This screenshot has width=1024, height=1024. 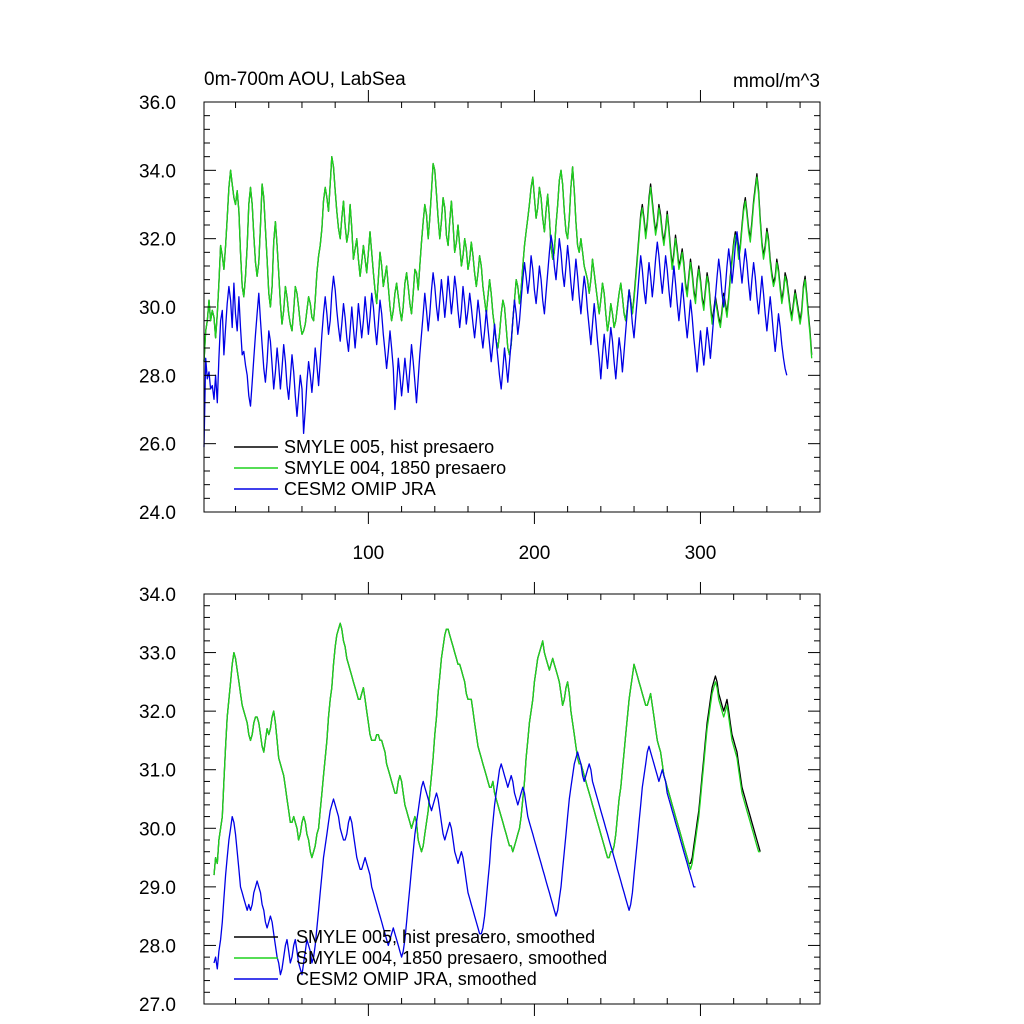 What do you see at coordinates (157, 595) in the screenshot?
I see `ytick-label-bottom: 34.0` at bounding box center [157, 595].